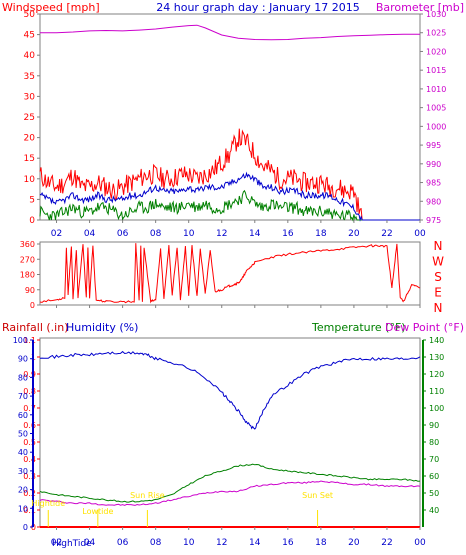  Describe the element at coordinates (123, 234) in the screenshot. I see `wind-time-tick-label: 06` at that location.